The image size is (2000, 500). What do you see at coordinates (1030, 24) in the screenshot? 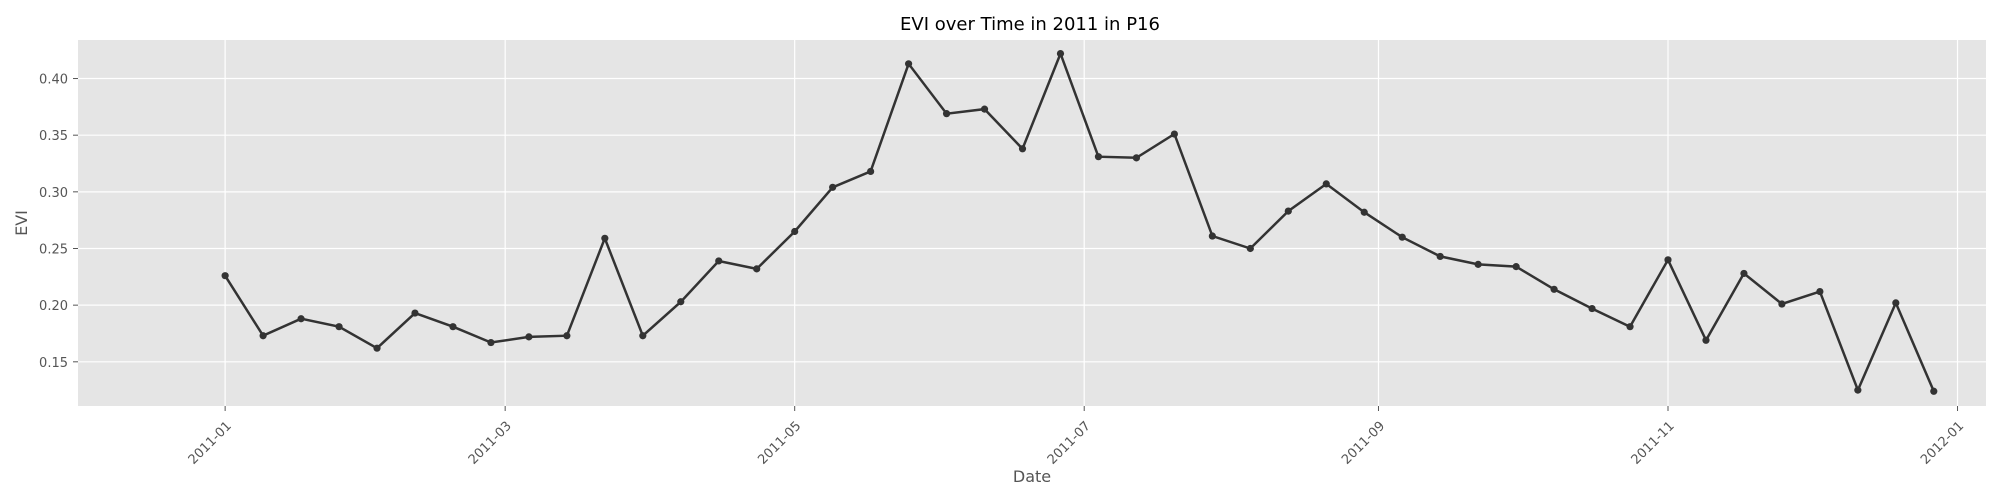
I see `chart-title: EVI over Time in 2011 in P16` at bounding box center [1030, 24].